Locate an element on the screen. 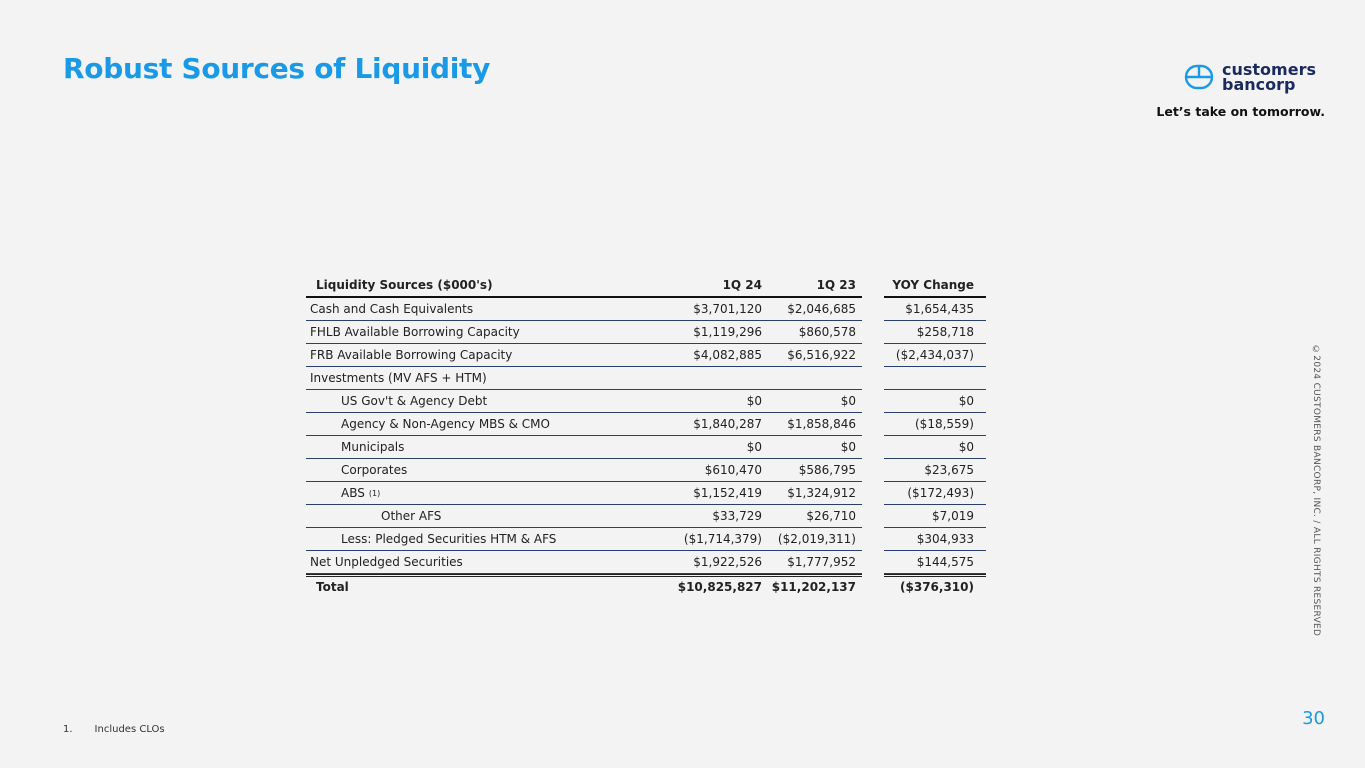 The height and width of the screenshot is (768, 1365). row-label: US Gov't & Agency Debt is located at coordinates (496, 401).